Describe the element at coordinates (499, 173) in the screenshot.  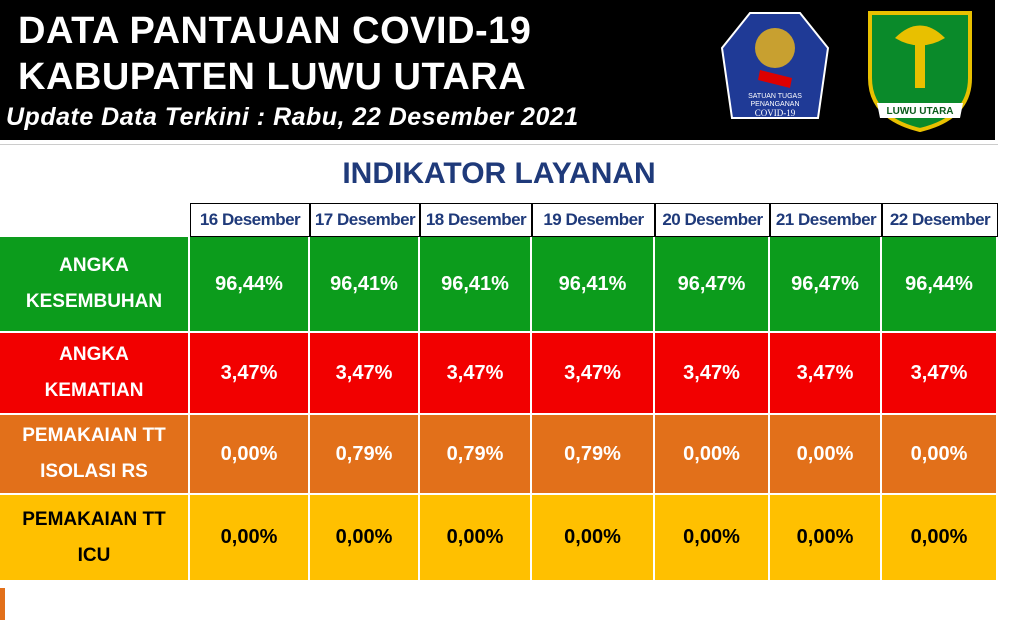
I see `table-title: INDIKATOR LAYANAN` at that location.